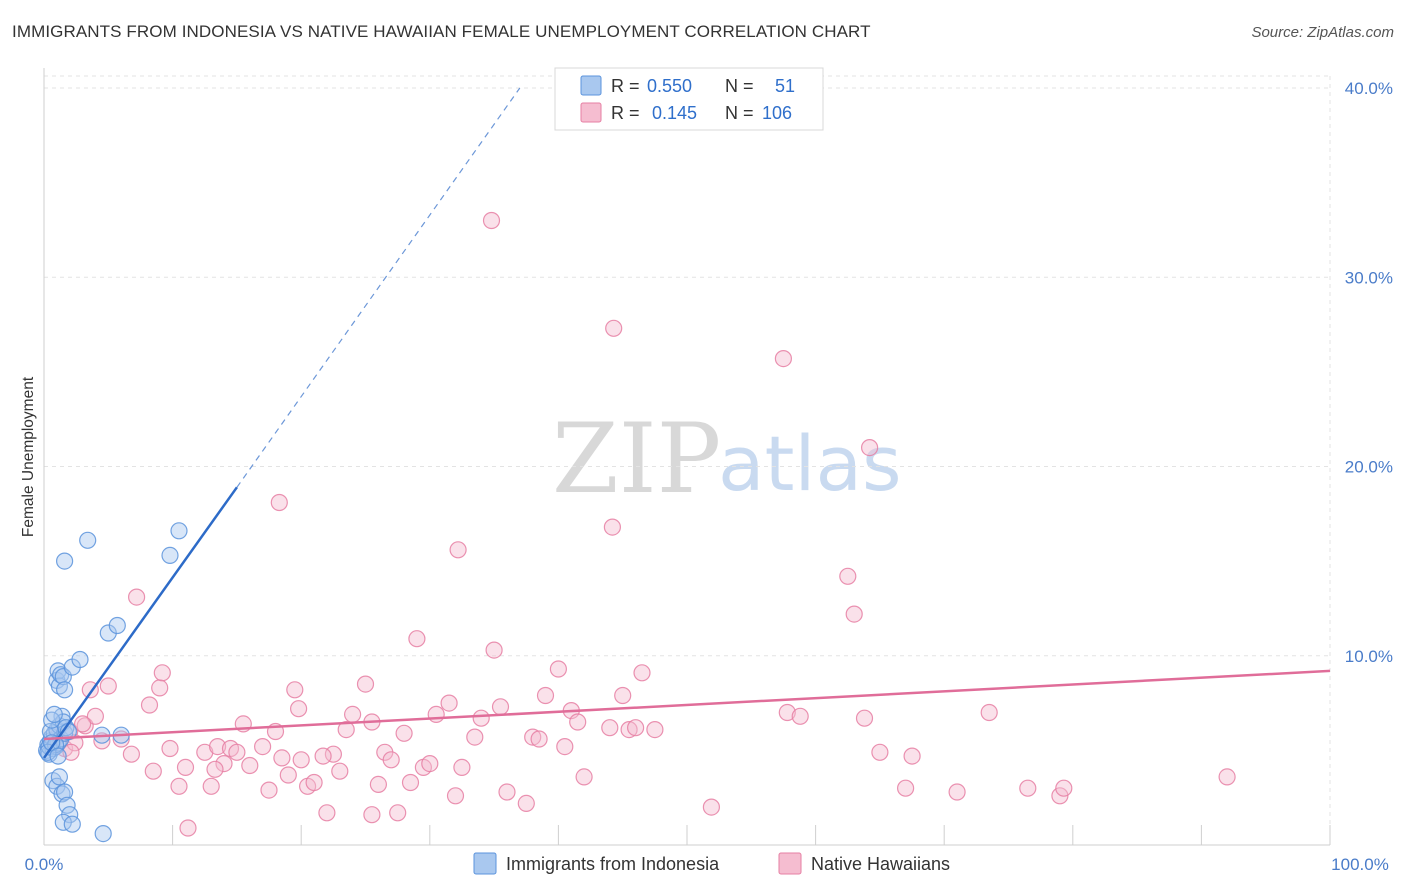 Image resolution: width=1406 pixels, height=892 pixels. What do you see at coordinates (625, 86) in the screenshot?
I see `legend-r-label-indonesia: R =` at bounding box center [625, 86].